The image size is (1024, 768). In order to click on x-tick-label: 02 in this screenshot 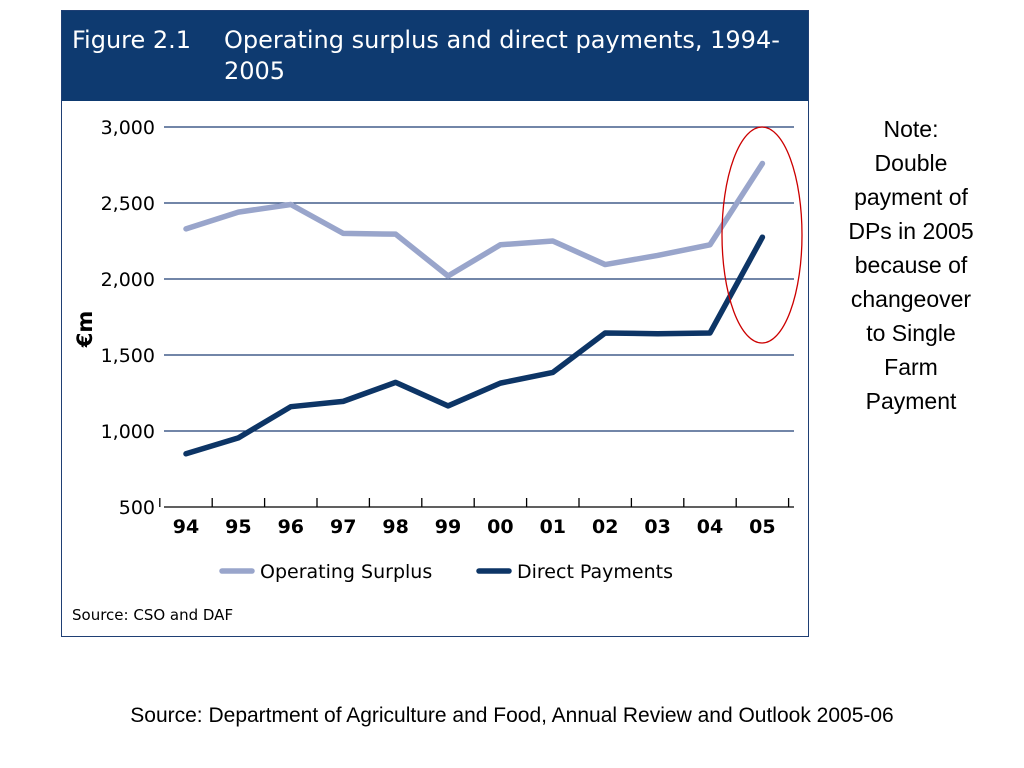, I will do `click(605, 527)`.